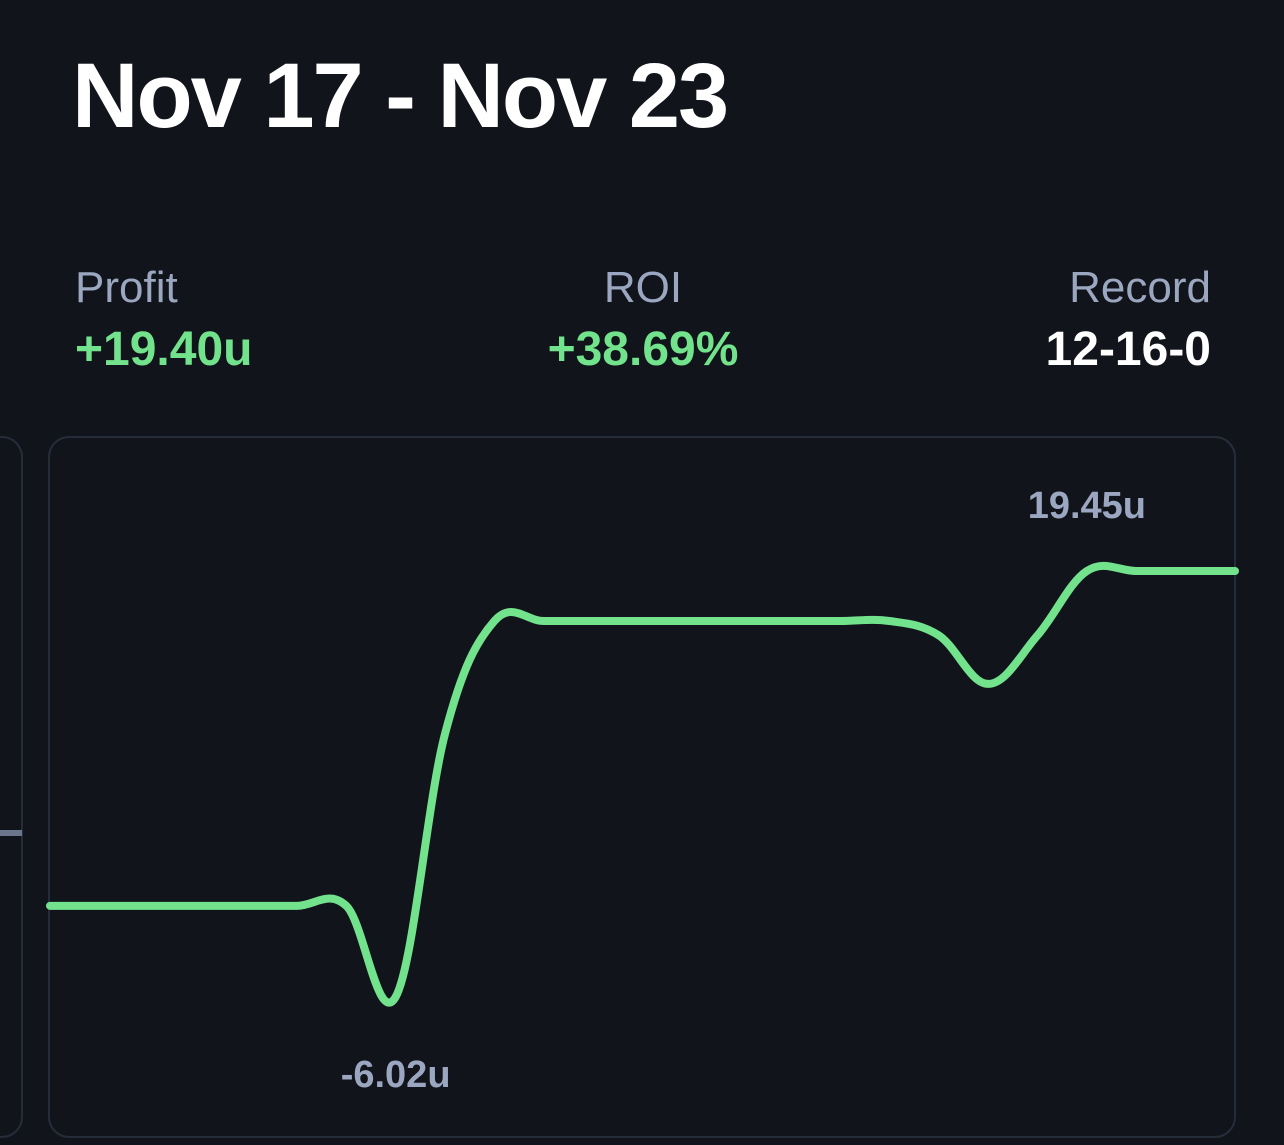 This screenshot has height=1145, width=1284. I want to click on stat-label: ROI, so click(643, 287).